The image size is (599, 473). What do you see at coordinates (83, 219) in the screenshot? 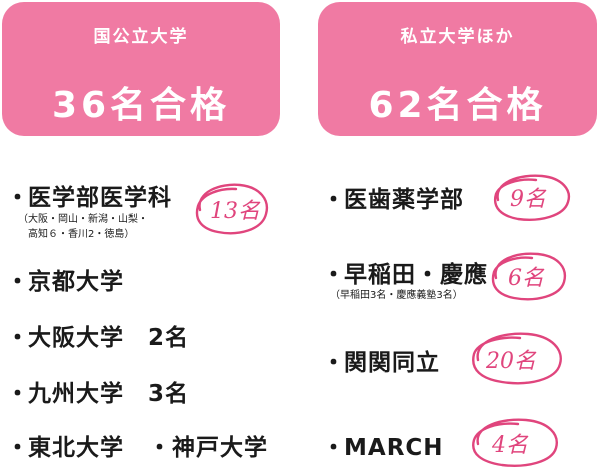
I see `left-item-medical-sub-1: （大阪・岡山・新潟・山梨・` at bounding box center [83, 219].